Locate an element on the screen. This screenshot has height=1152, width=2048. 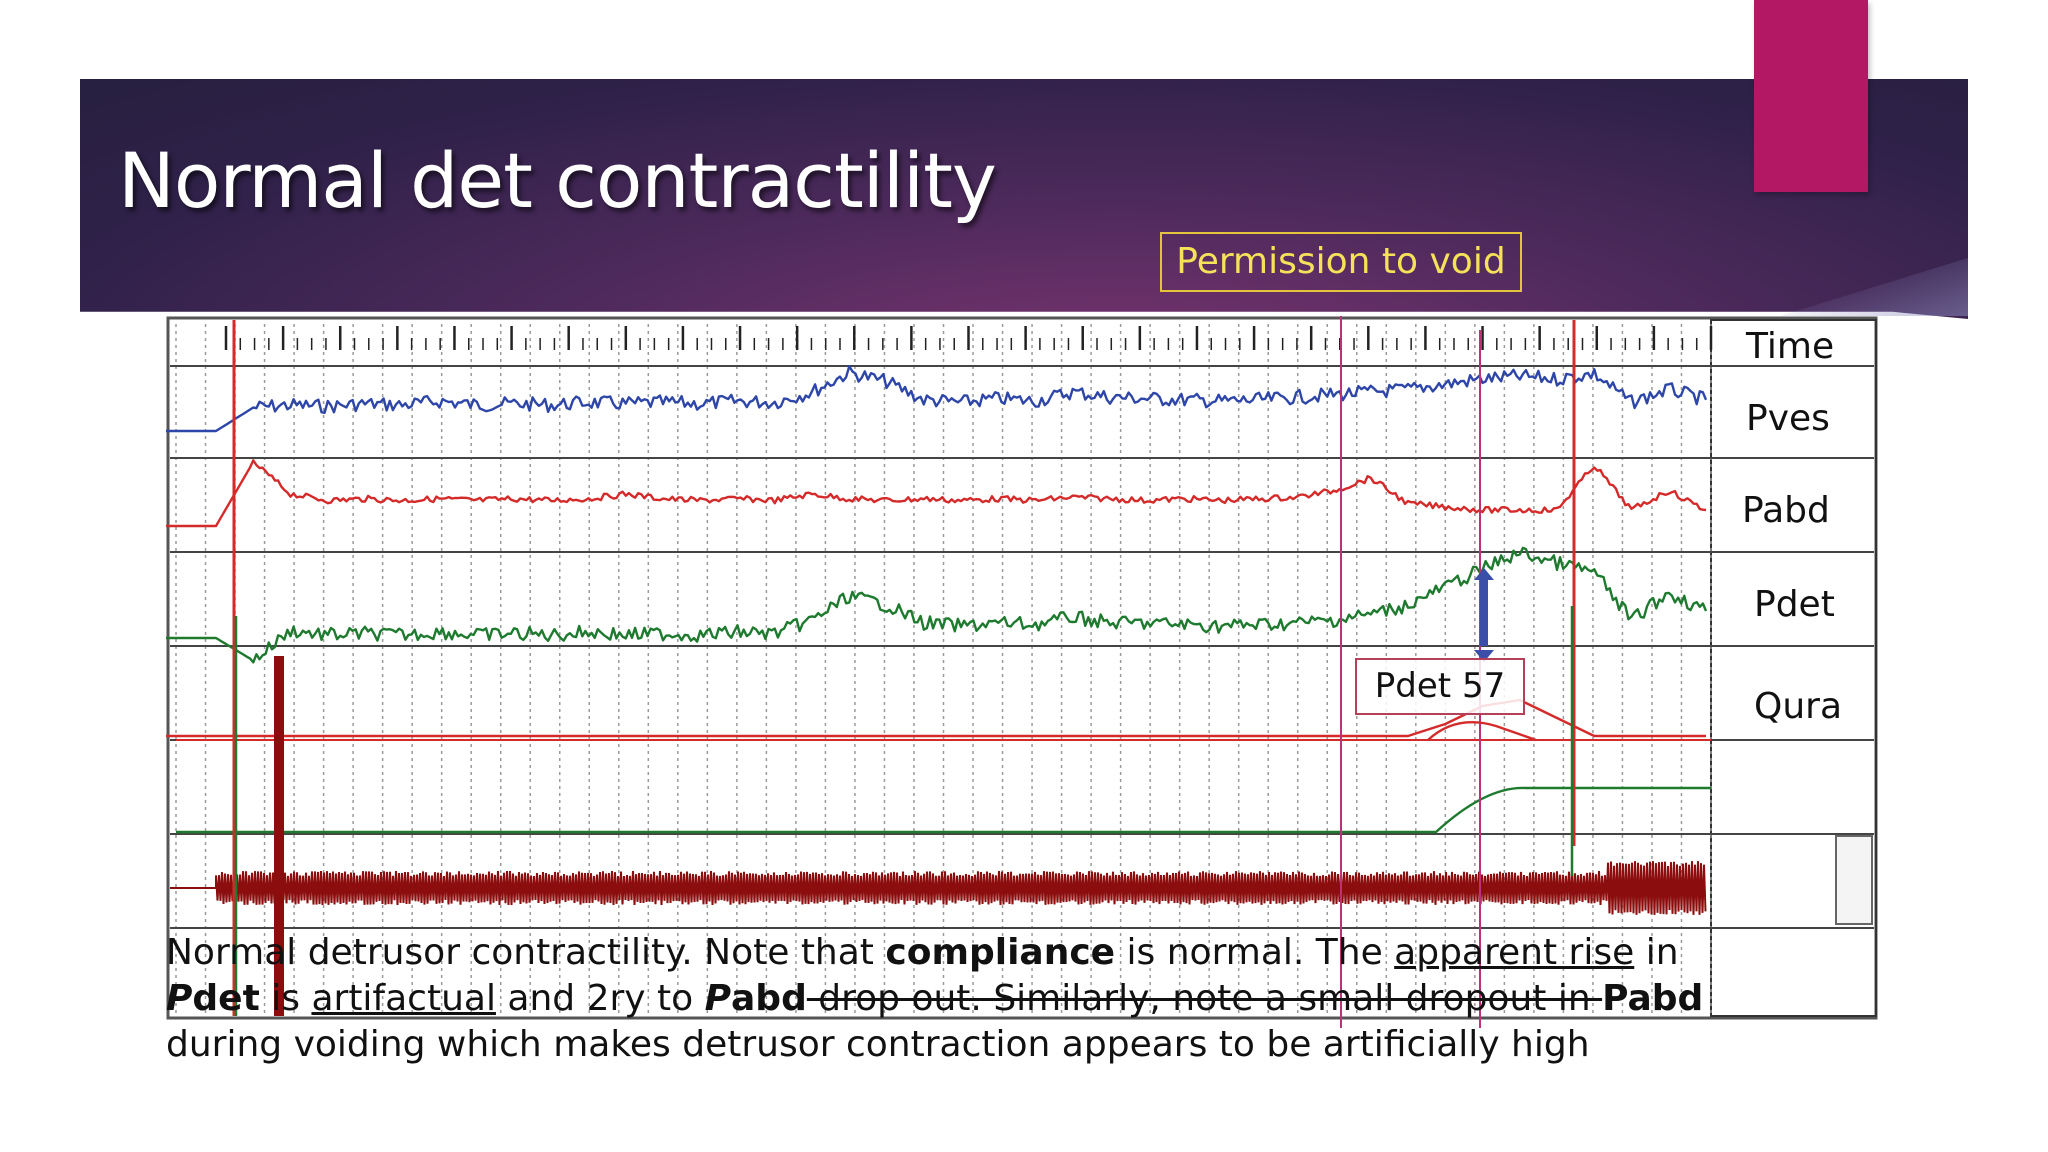
scale-indicator is located at coordinates (1854, 880).